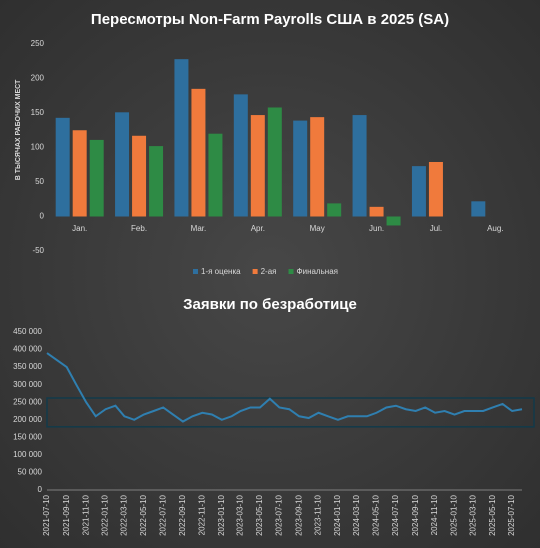 This screenshot has height=548, width=540. Describe the element at coordinates (30, 472) in the screenshot. I see `y-tick-label: 50 000` at that location.